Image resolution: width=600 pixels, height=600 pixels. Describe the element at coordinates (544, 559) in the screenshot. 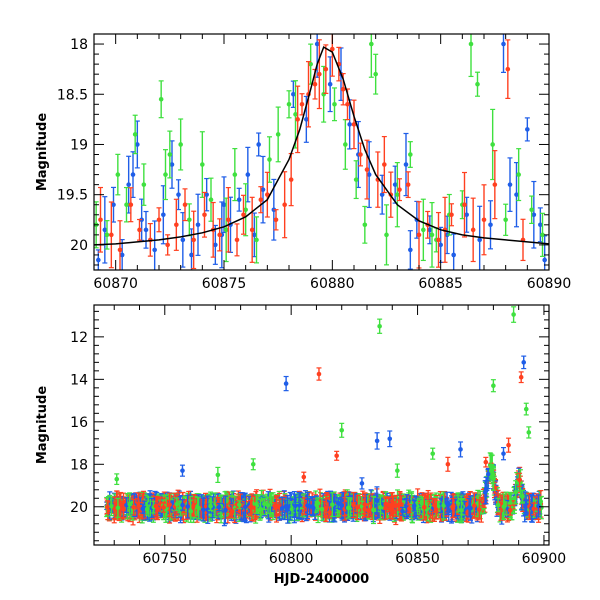

I see `x-tick-label: 60900` at that location.